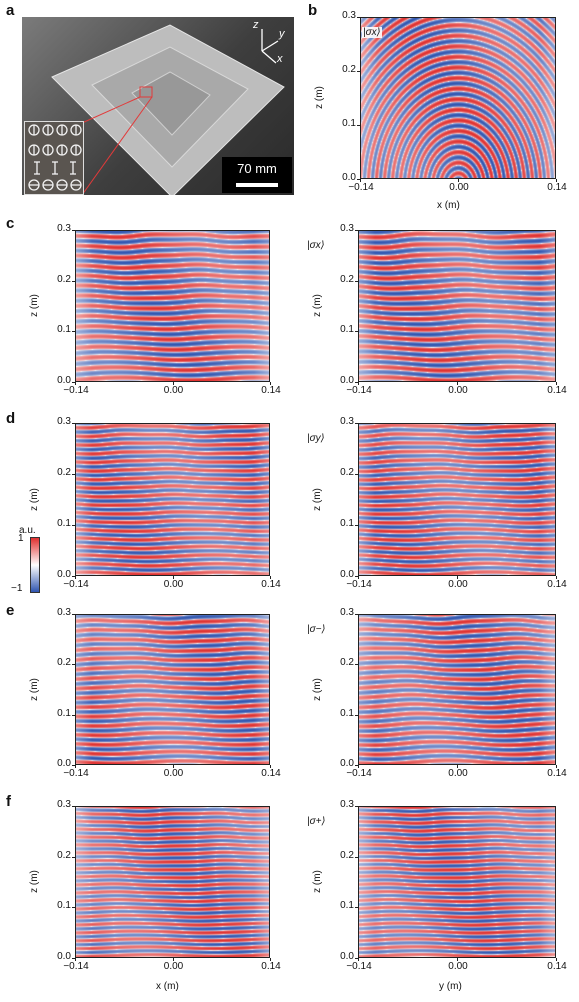 The width and height of the screenshot is (579, 1002). What do you see at coordinates (359, 773) in the screenshot?
I see `h-tick-e2-0: −0.14` at bounding box center [359, 773].